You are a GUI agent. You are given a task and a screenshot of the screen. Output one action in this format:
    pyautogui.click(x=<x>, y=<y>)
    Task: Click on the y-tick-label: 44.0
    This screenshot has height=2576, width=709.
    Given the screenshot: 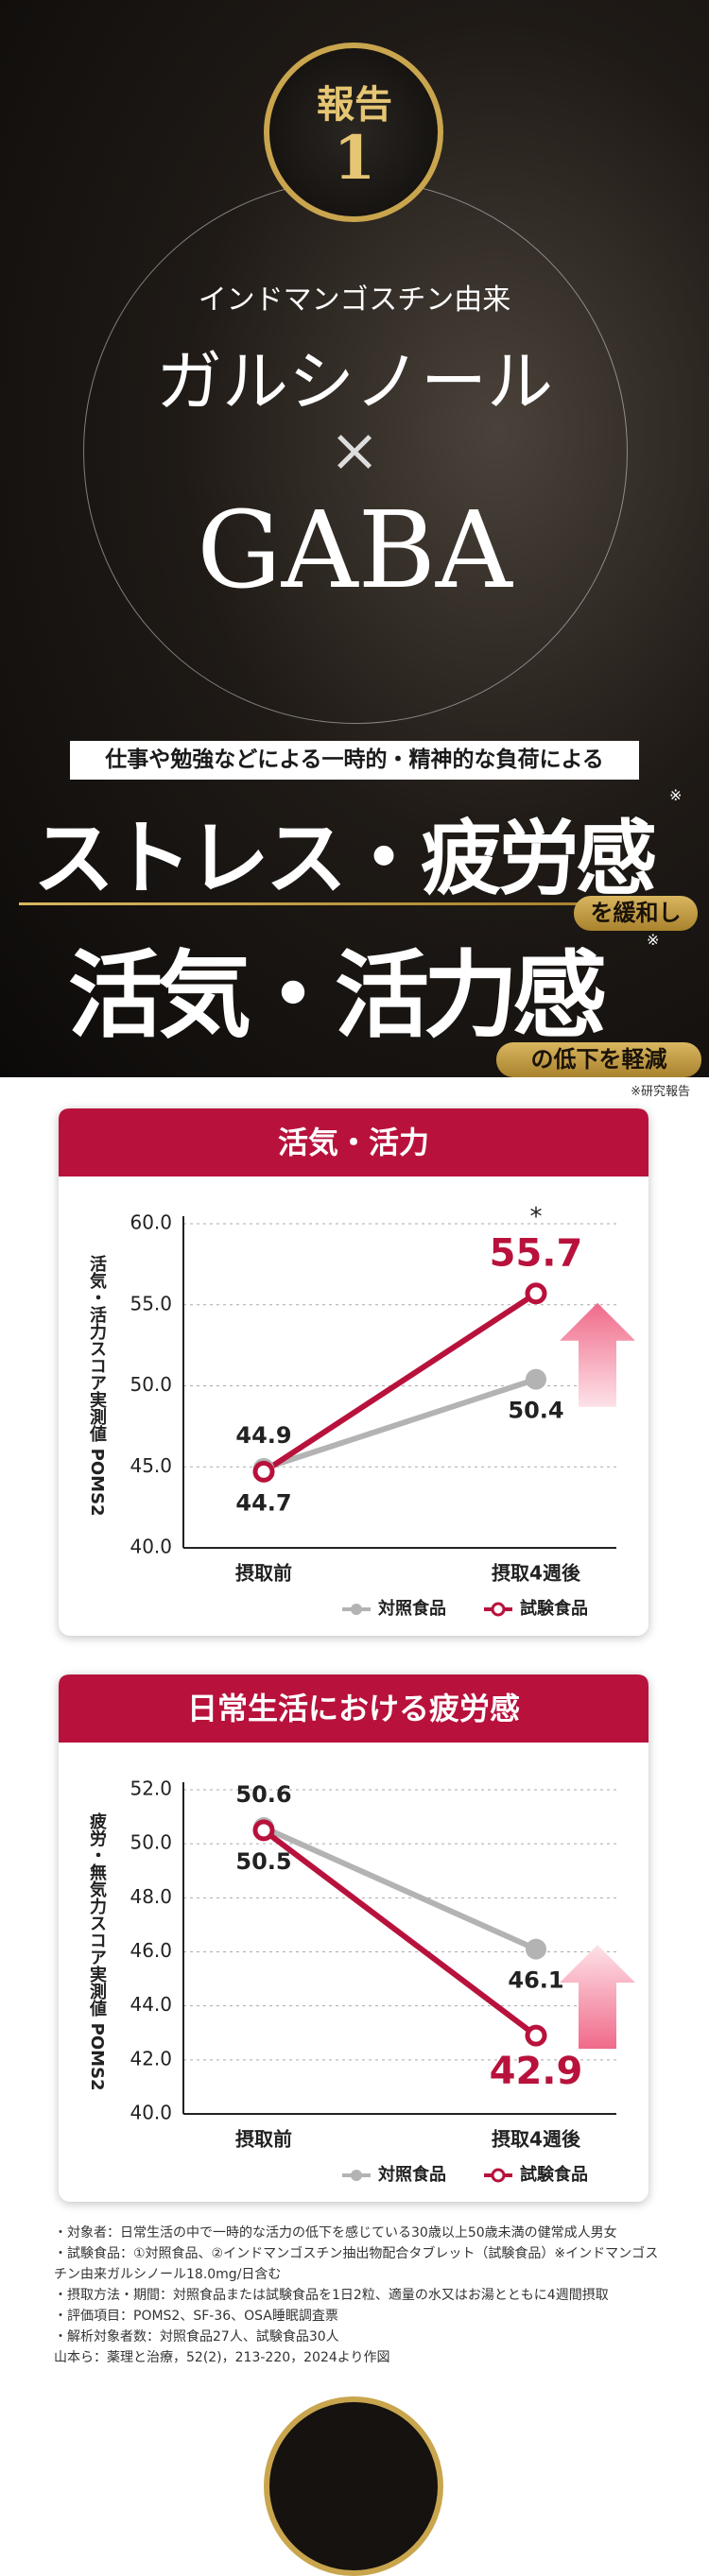 What is the action you would take?
    pyautogui.click(x=151, y=2004)
    